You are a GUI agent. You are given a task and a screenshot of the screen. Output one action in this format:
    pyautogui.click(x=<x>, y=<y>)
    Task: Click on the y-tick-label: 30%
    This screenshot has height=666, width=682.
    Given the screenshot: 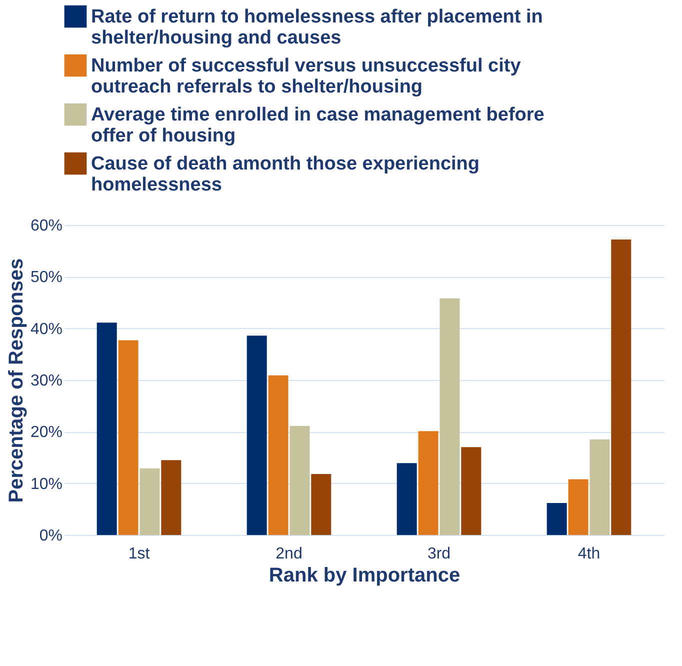 What is the action you would take?
    pyautogui.click(x=46, y=381)
    